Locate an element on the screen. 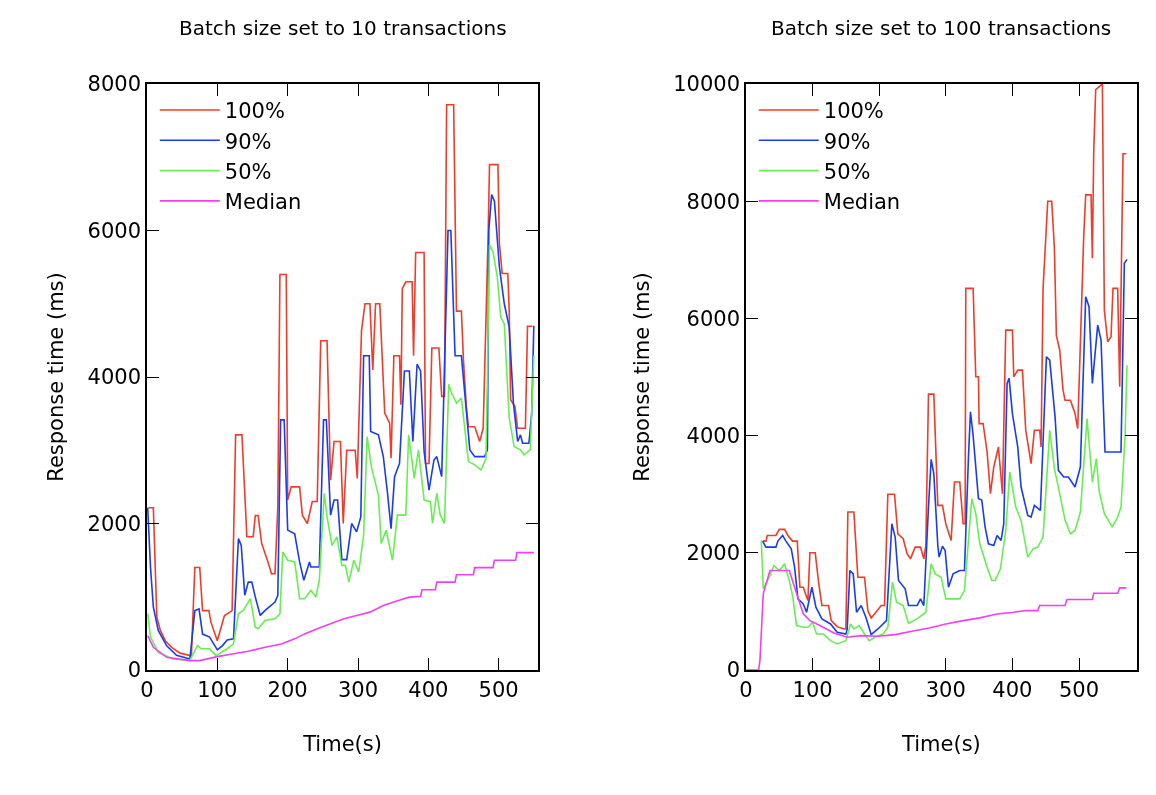  y-tick-label: 10000 is located at coordinates (706, 84).